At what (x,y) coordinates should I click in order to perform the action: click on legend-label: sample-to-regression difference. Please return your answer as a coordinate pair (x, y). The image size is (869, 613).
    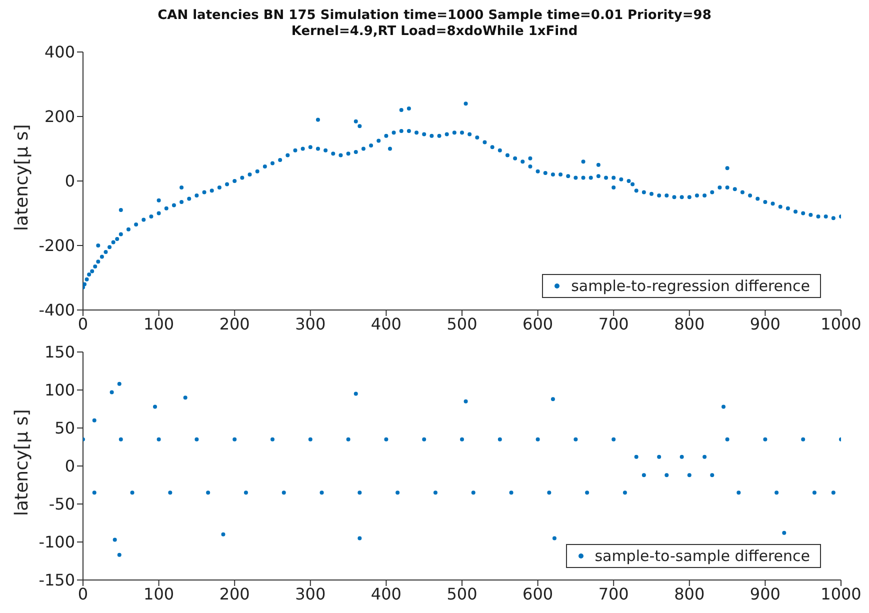
    Looking at the image, I should click on (690, 286).